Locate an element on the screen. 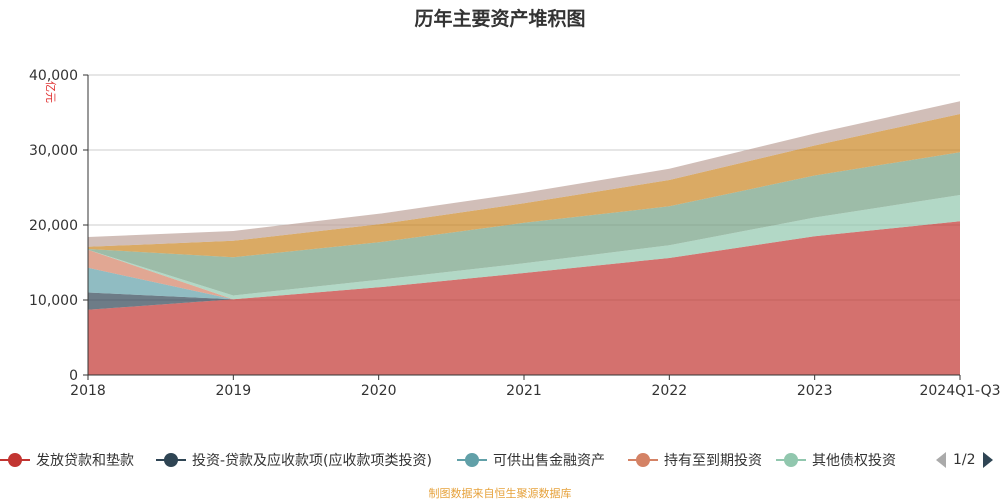  legend-item: 发放贷款和垫款 is located at coordinates (67, 460).